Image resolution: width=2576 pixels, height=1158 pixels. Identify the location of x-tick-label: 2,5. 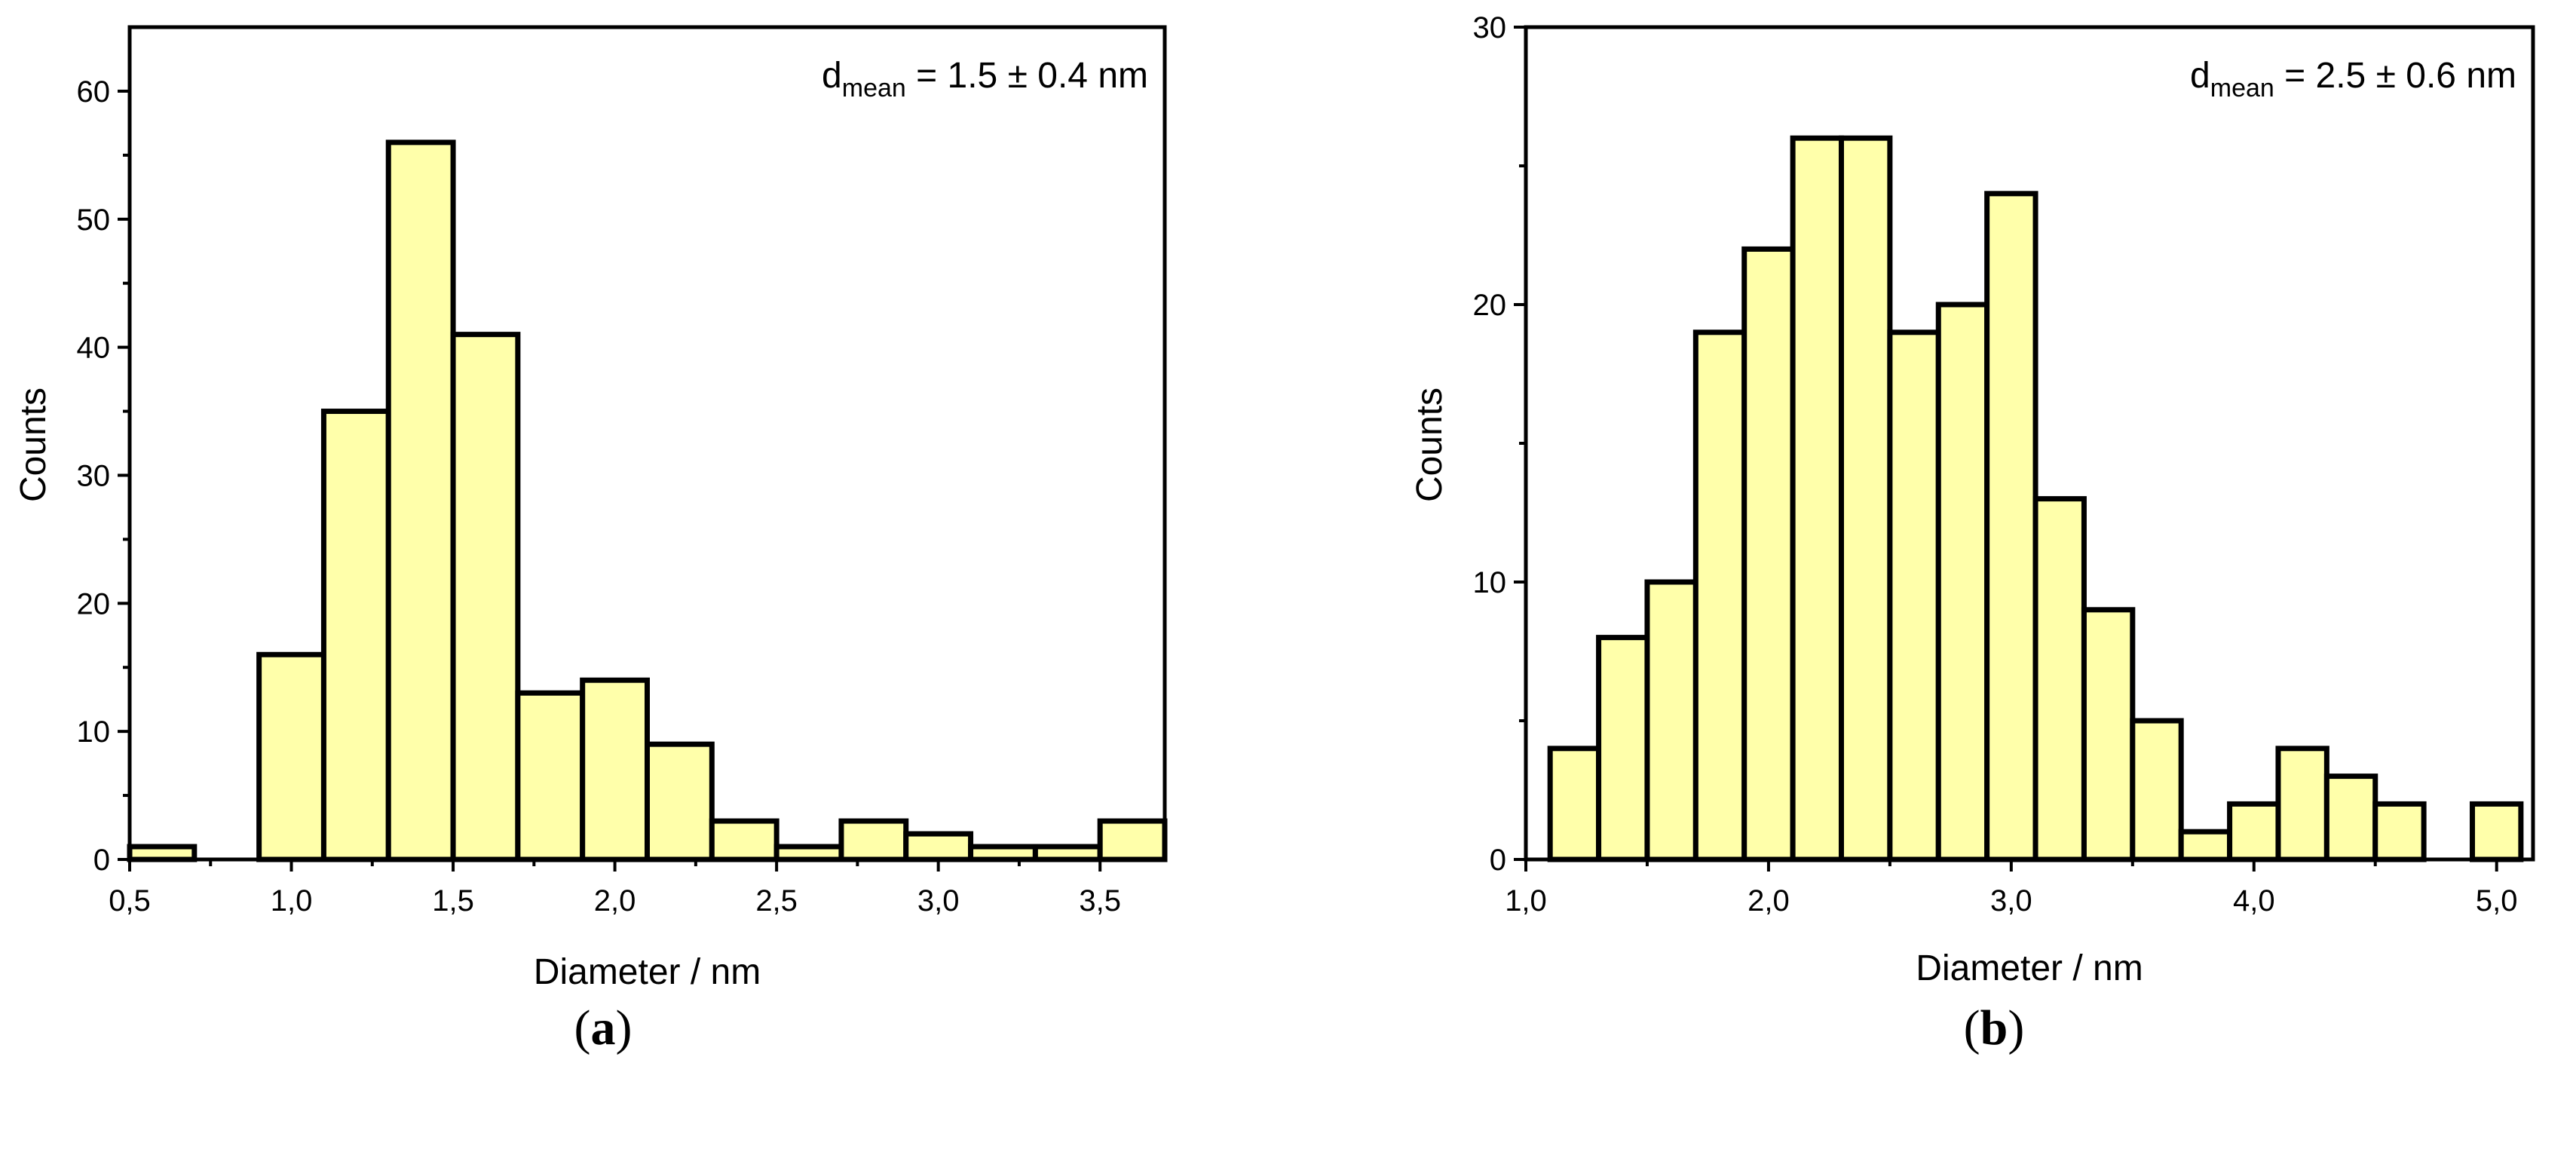
(776, 901).